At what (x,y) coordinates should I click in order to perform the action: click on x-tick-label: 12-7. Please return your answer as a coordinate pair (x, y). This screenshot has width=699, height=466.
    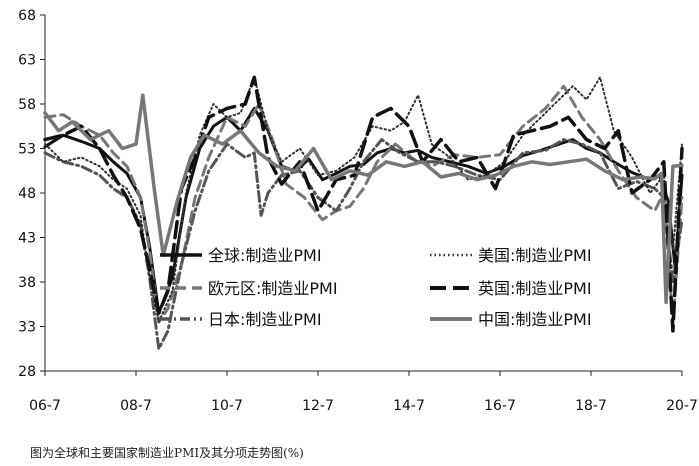
    Looking at the image, I should click on (318, 406).